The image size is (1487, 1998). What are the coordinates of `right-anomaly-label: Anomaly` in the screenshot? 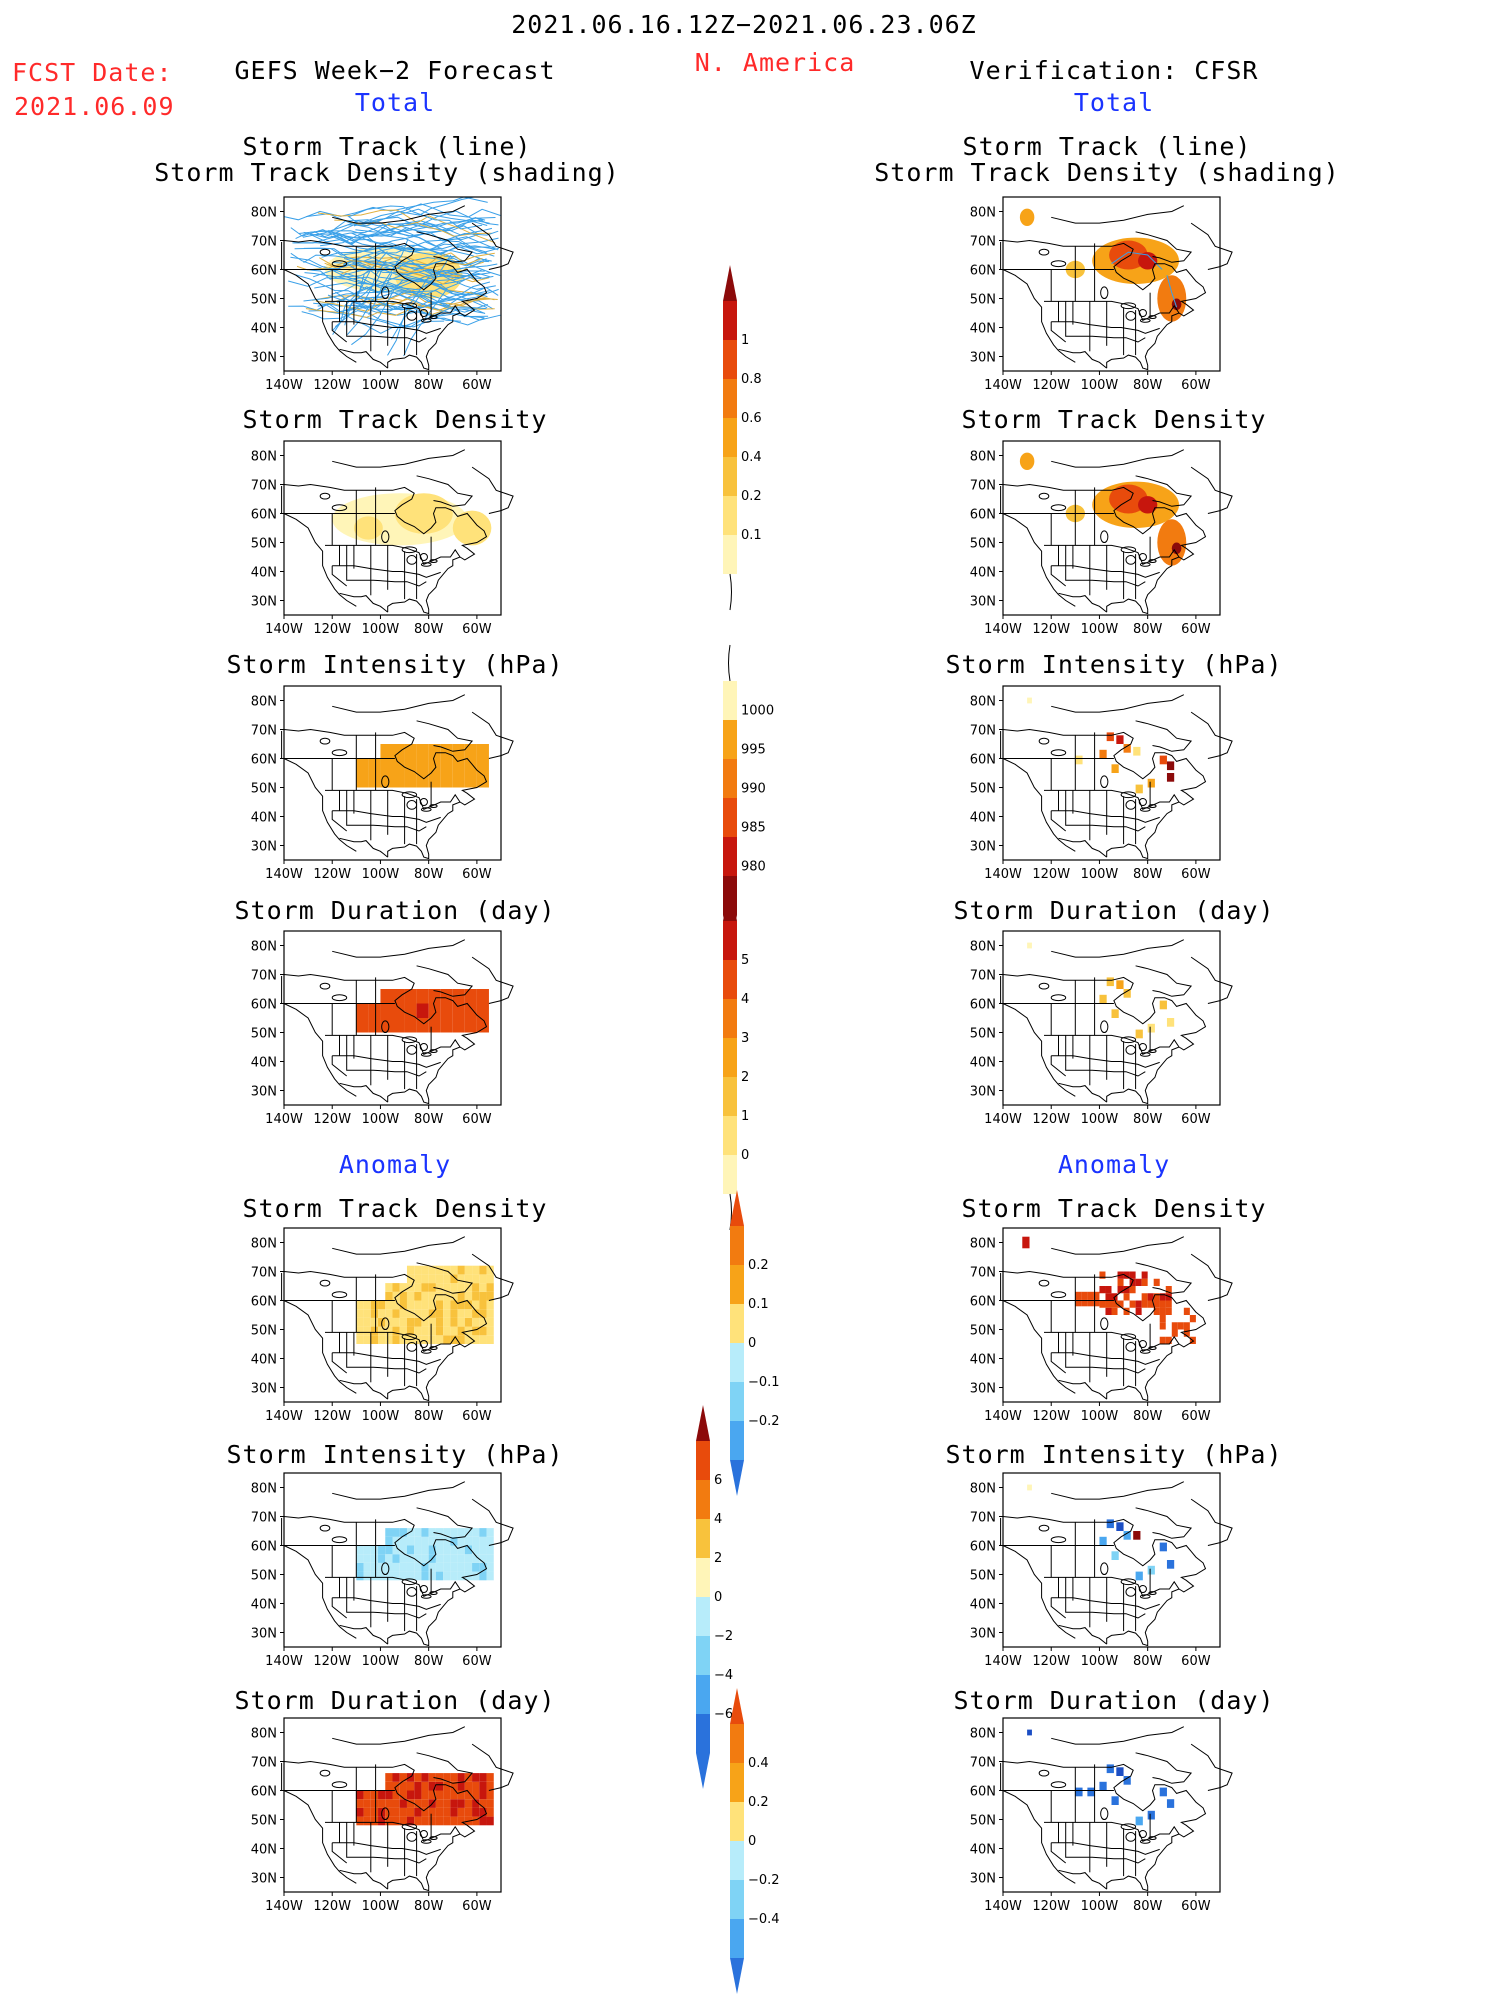 It's located at (1114, 1164).